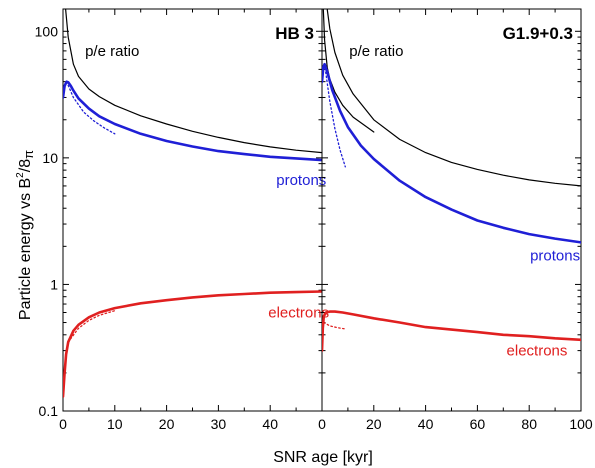  What do you see at coordinates (54, 284) in the screenshot?
I see `y-tick-label: 1` at bounding box center [54, 284].